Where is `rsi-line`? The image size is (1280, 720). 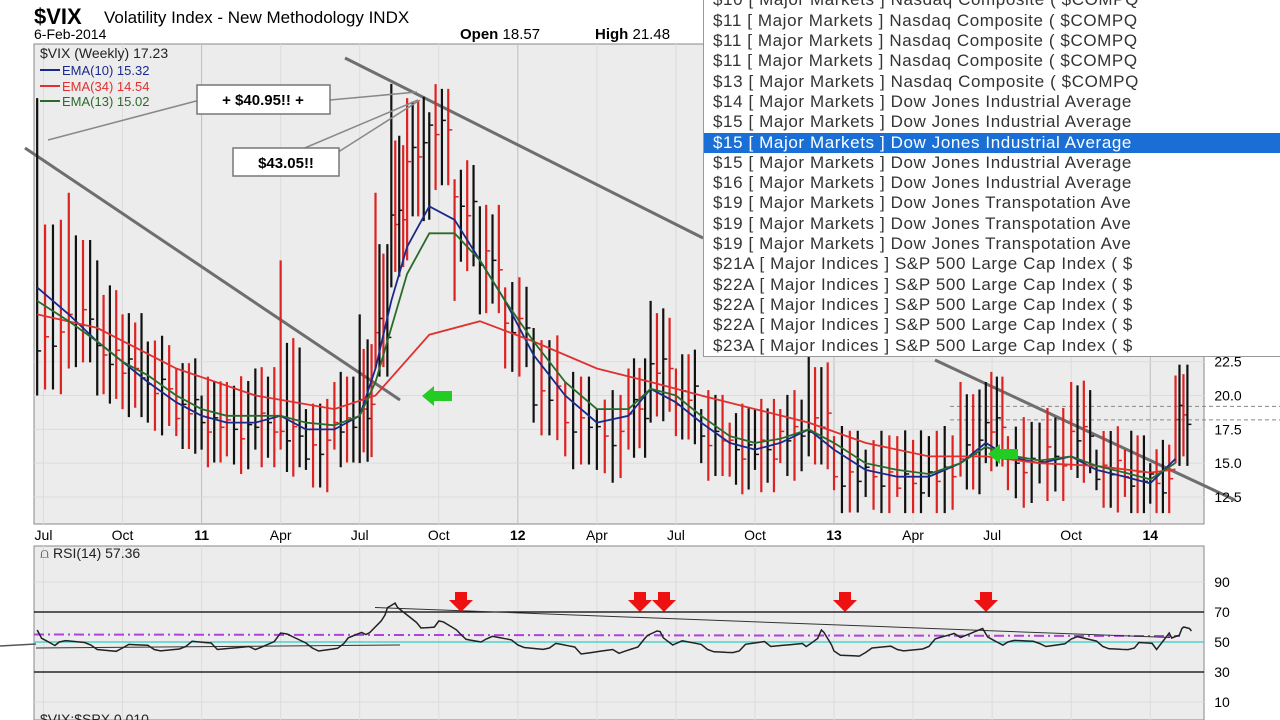 rsi-line is located at coordinates (614, 629).